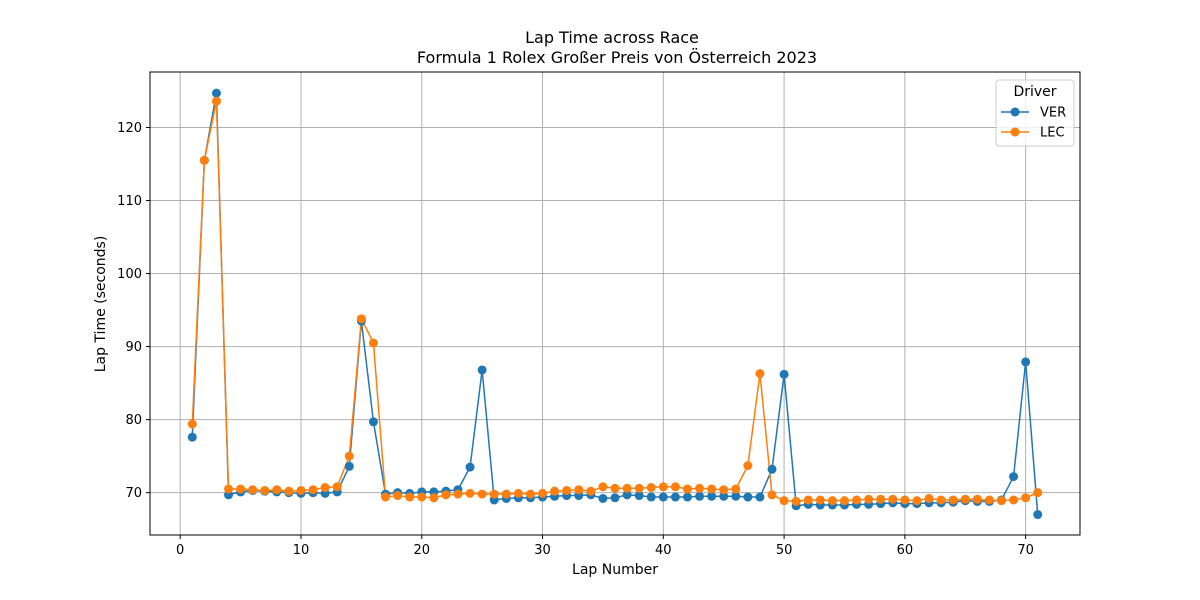 The height and width of the screenshot is (600, 1200). Describe the element at coordinates (905, 550) in the screenshot. I see `x-tick-label: 60` at that location.